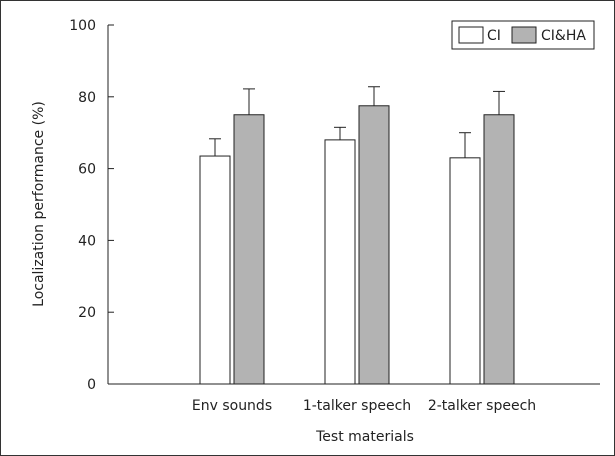  Describe the element at coordinates (39, 204) in the screenshot. I see `y-axis-title: Localization performance (%)` at that location.